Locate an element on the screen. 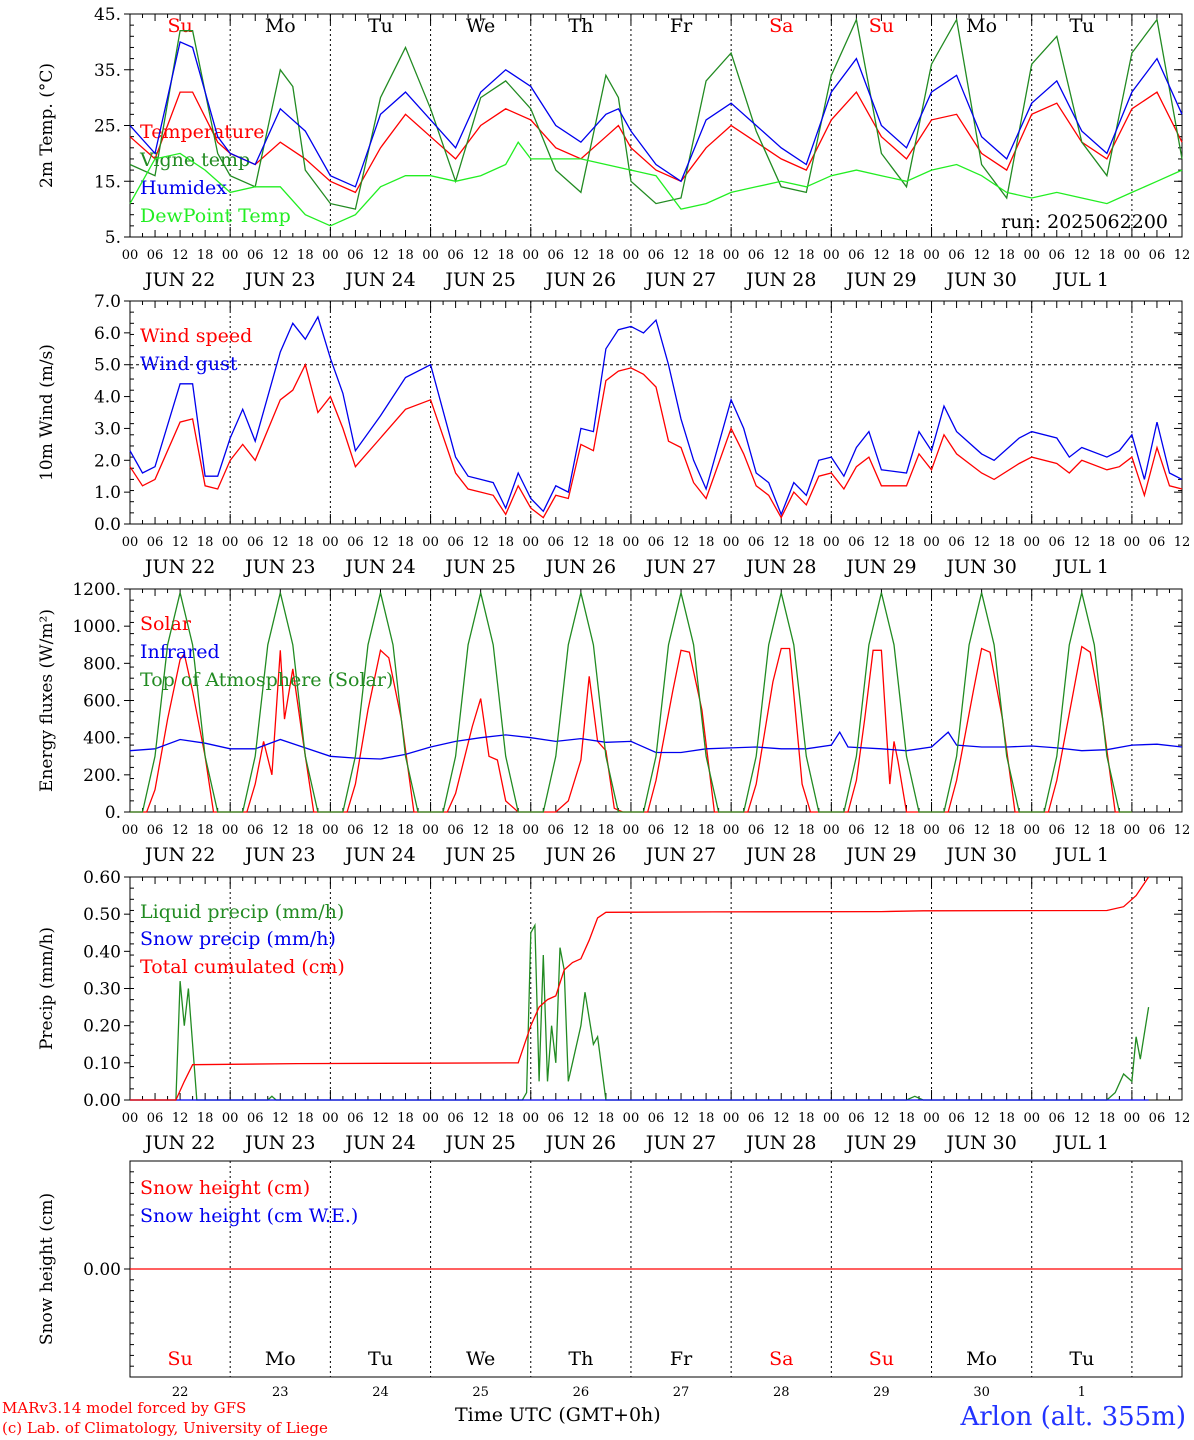  legend-temp-entry: DewPoint Temp is located at coordinates (215, 216).